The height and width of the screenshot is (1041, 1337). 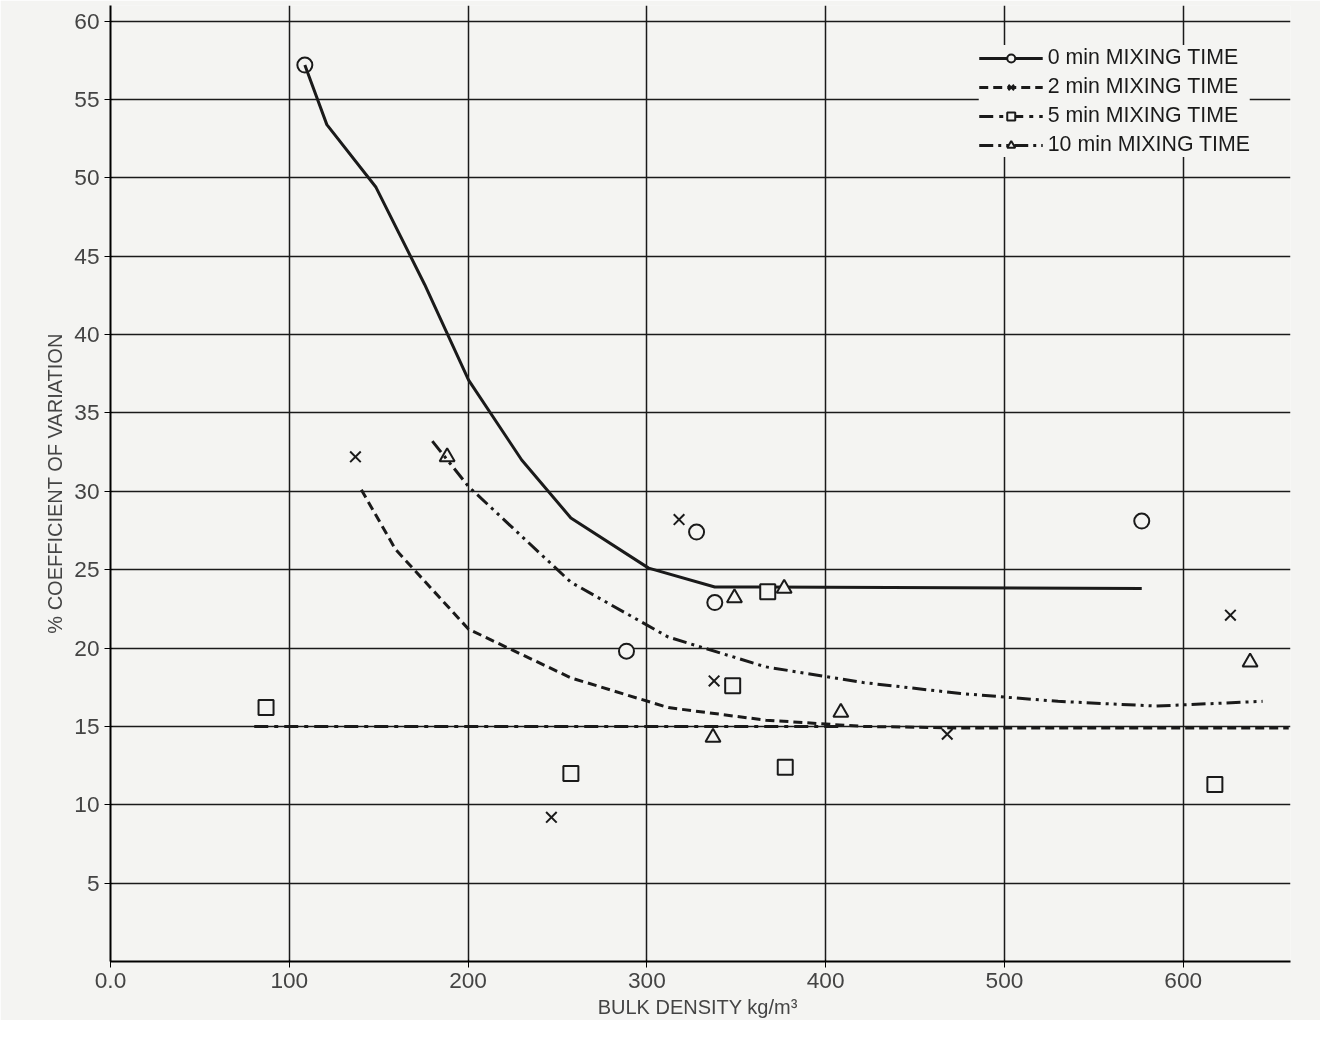 I want to click on y-tick-label: 15, so click(x=87, y=725).